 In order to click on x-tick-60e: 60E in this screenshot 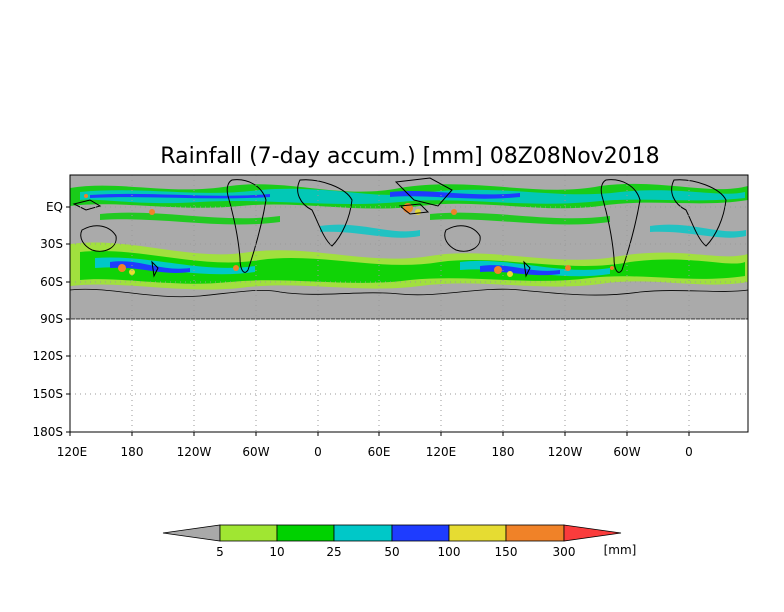, I will do `click(379, 452)`.